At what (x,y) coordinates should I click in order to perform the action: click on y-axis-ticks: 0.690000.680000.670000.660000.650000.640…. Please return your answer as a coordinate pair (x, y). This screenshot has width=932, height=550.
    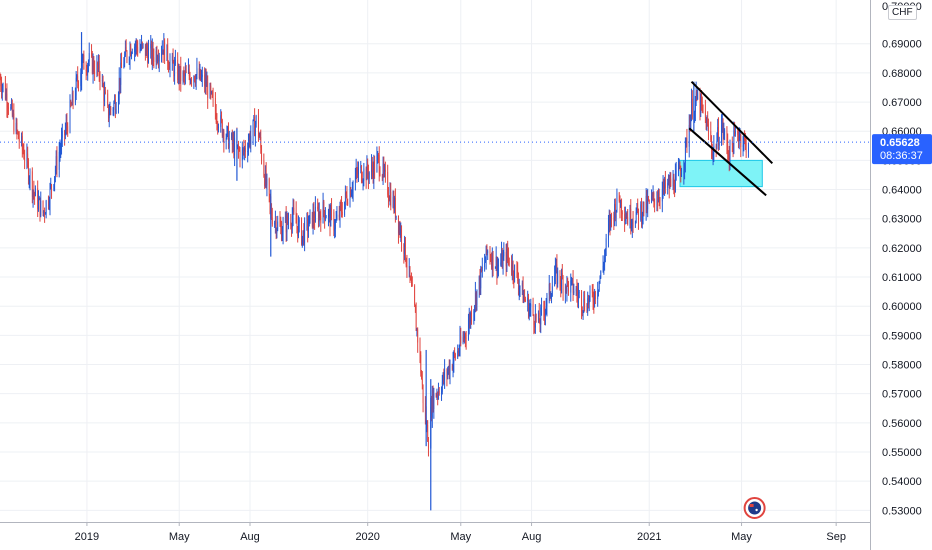
    Looking at the image, I should click on (902, 259).